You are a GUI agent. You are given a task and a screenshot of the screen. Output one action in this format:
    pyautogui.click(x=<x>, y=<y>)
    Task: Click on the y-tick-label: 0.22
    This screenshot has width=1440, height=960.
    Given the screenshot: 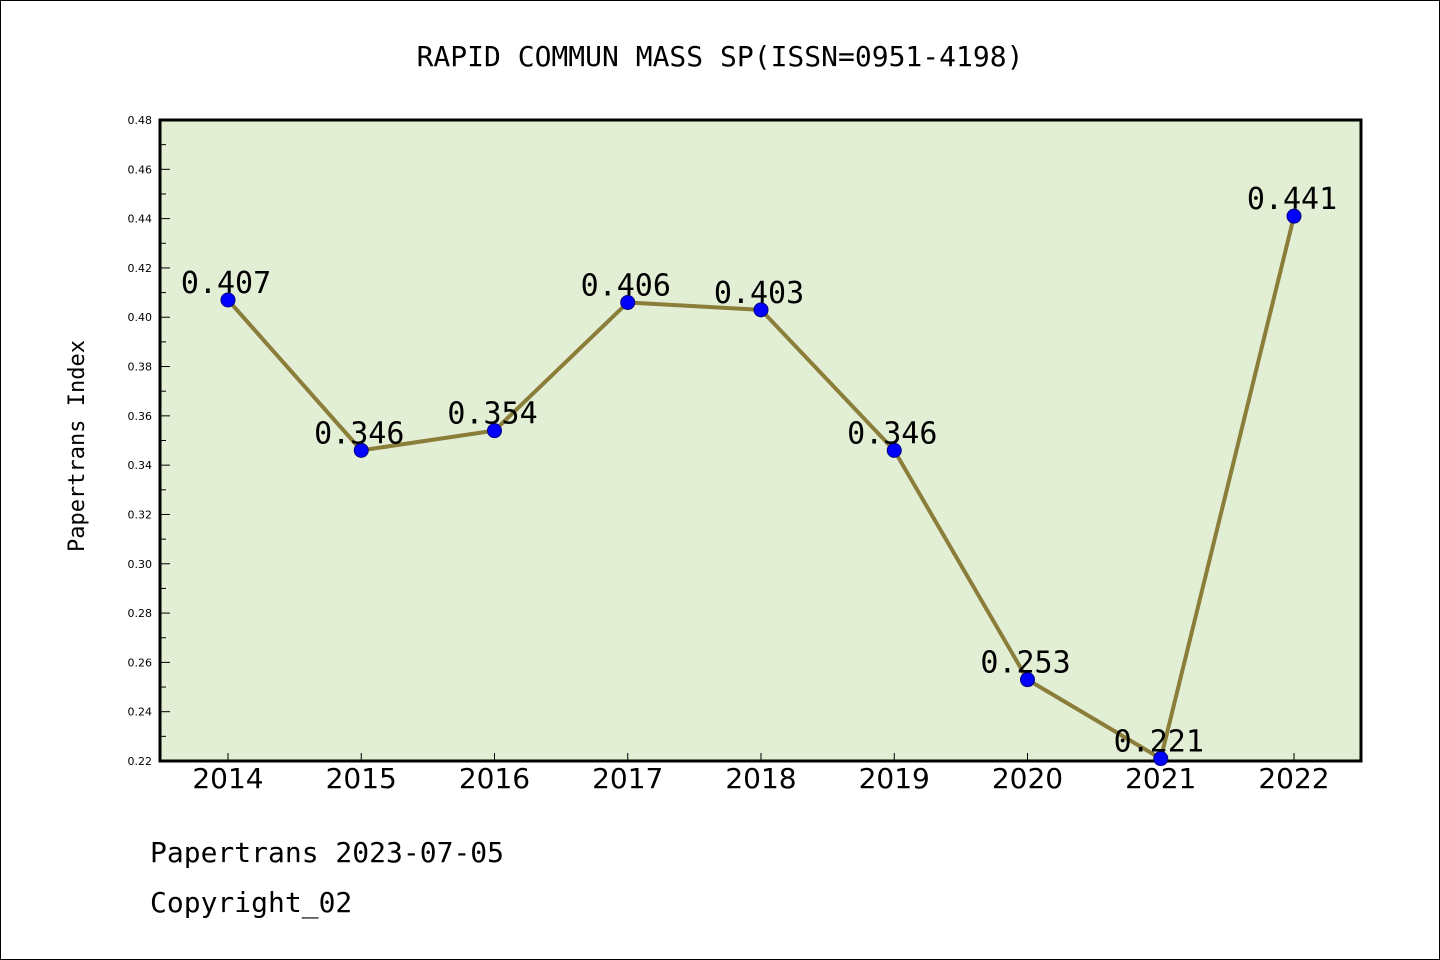 What is the action you would take?
    pyautogui.click(x=140, y=761)
    